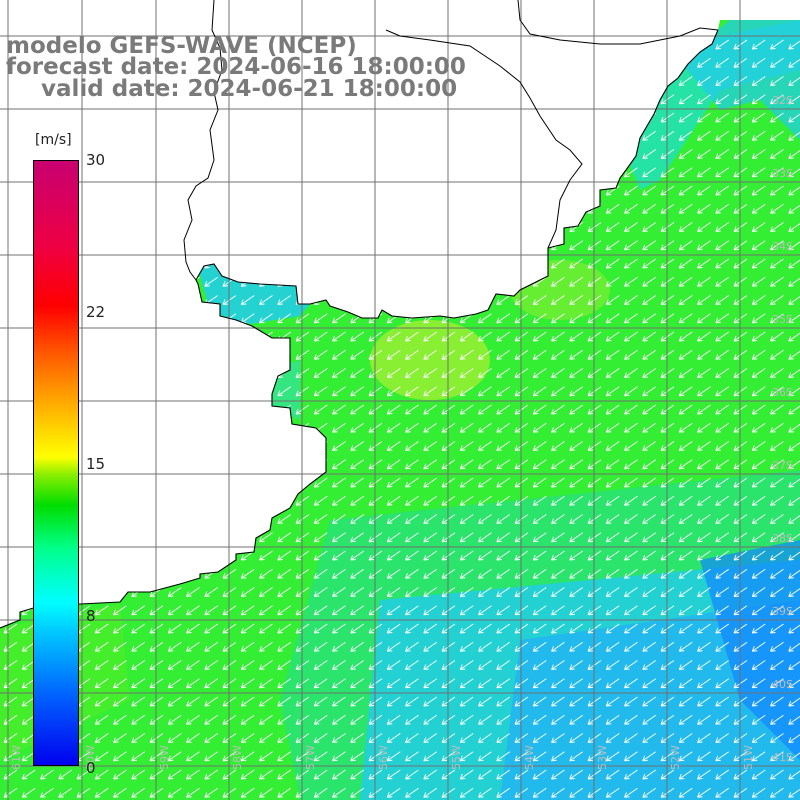 The width and height of the screenshot is (800, 800). Describe the element at coordinates (96, 464) in the screenshot. I see `colorbar-tick: 15` at that location.